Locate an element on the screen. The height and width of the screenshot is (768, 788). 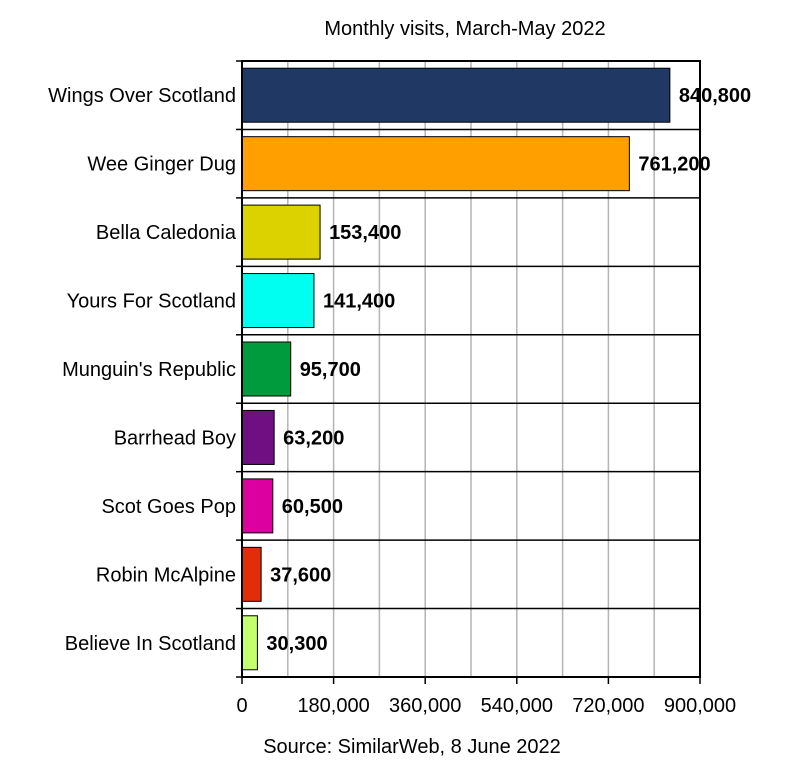
category-label: Bella Caledonia is located at coordinates (166, 233).